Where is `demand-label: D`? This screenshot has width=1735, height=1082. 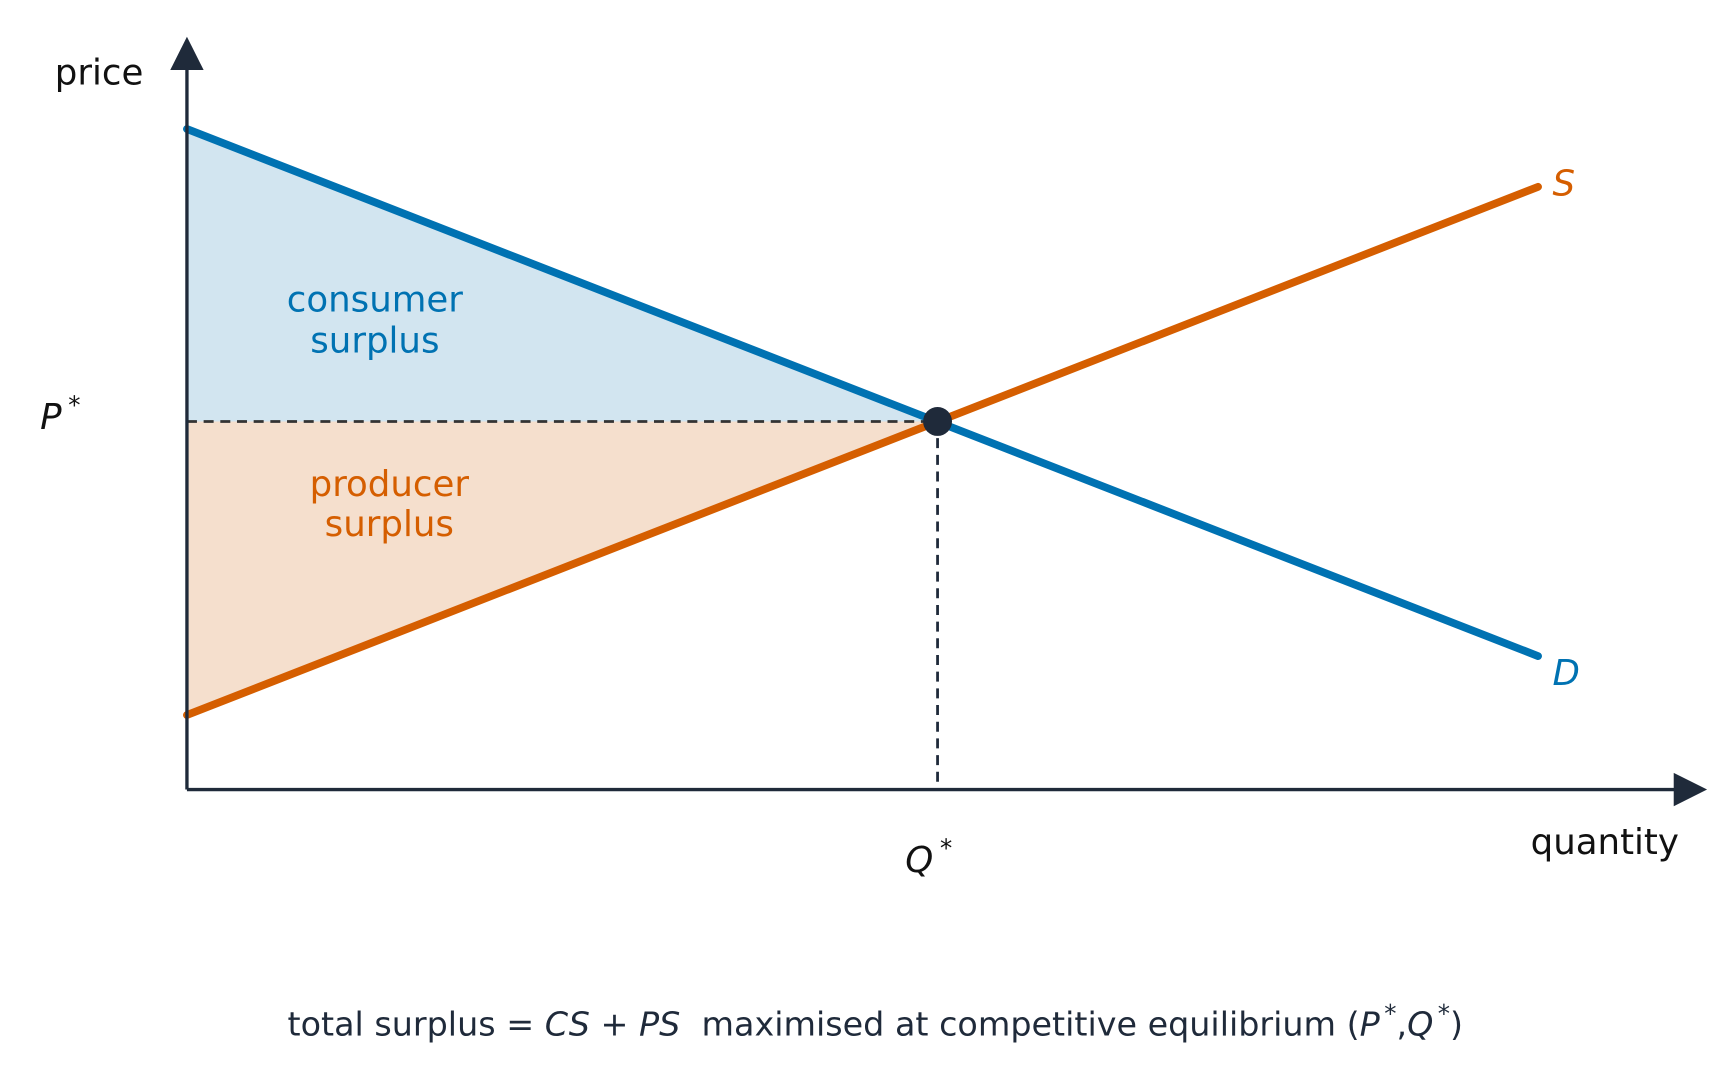 demand-label: D is located at coordinates (1566, 673).